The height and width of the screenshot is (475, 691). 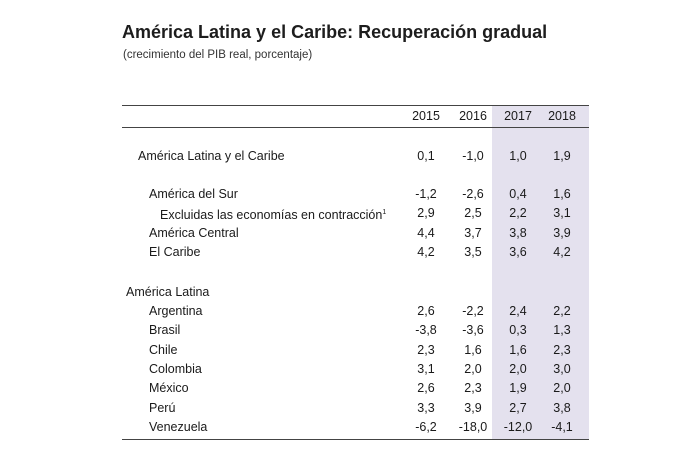 What do you see at coordinates (165, 330) in the screenshot?
I see `row-label: Brasil` at bounding box center [165, 330].